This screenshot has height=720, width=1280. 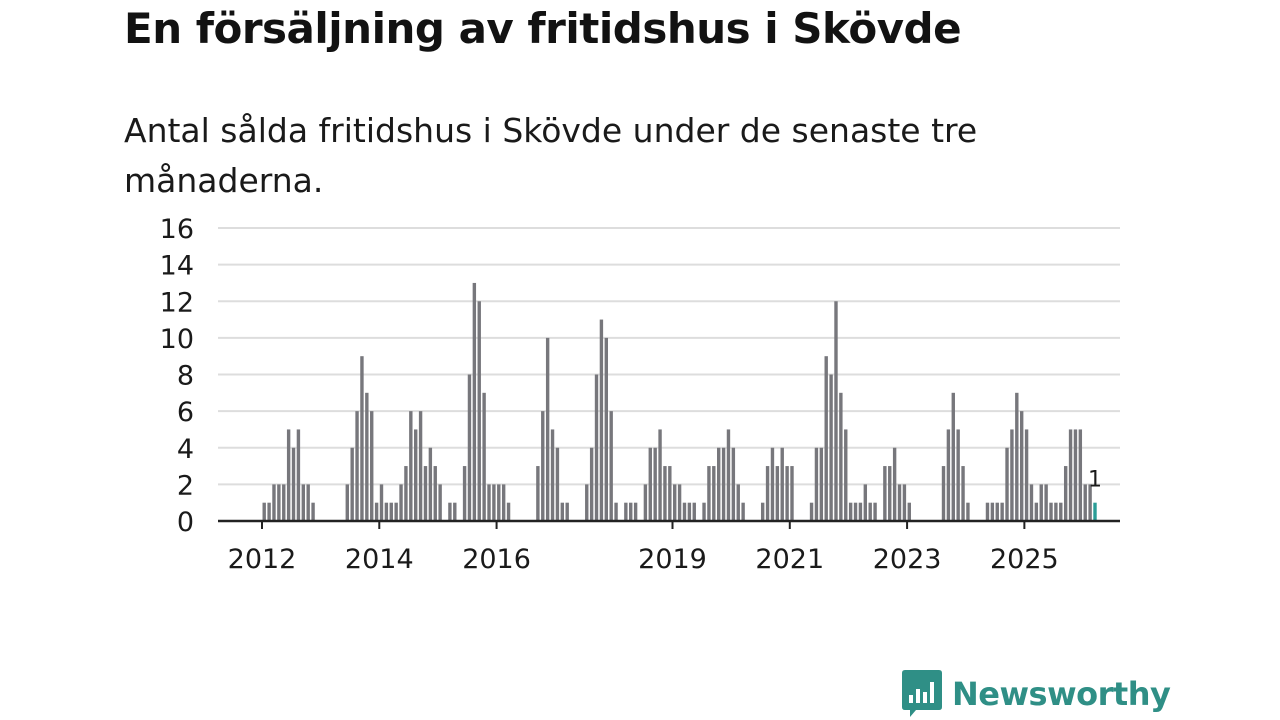 What do you see at coordinates (185, 376) in the screenshot?
I see `y-tick-label: 8` at bounding box center [185, 376].